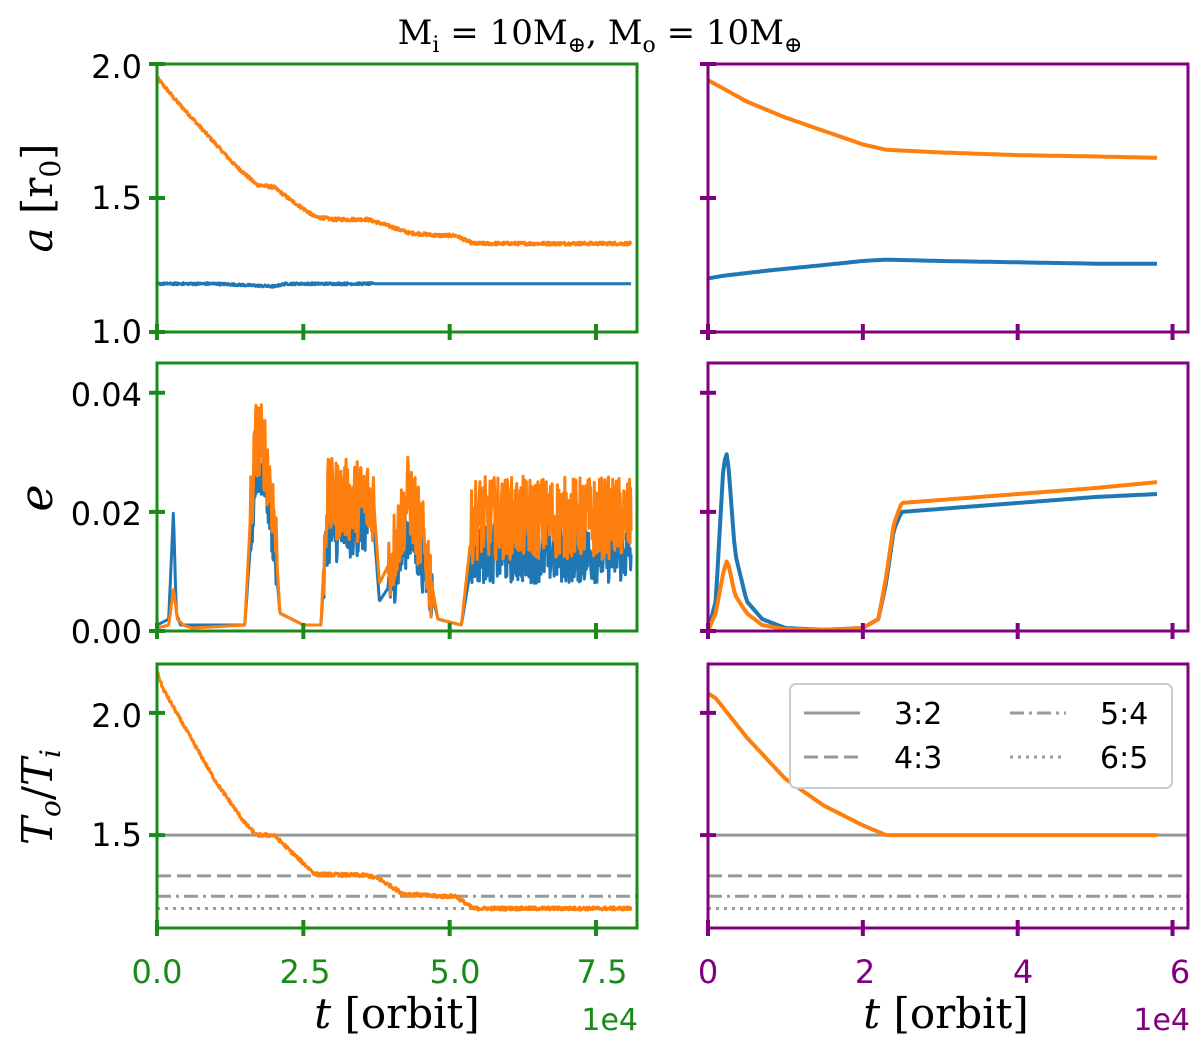 This screenshot has height=1041, width=1200. What do you see at coordinates (106, 632) in the screenshot?
I see `ytick-label-e-0.00: 0.00` at bounding box center [106, 632].